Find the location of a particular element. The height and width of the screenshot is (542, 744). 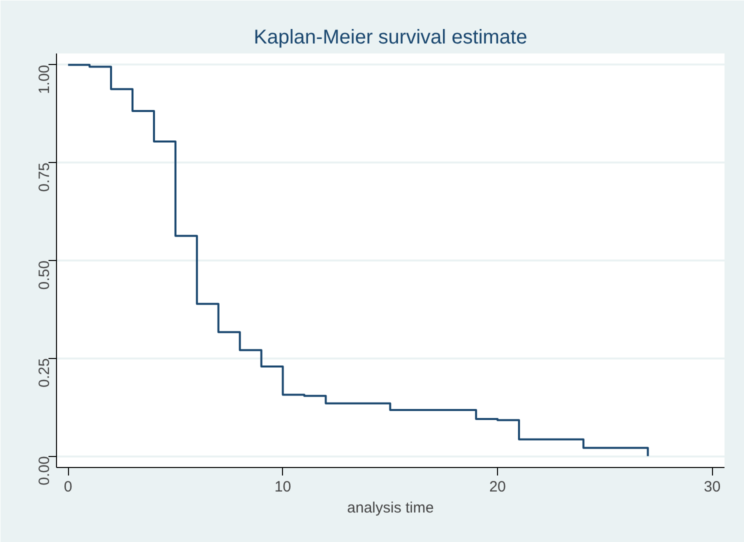

x-tick-label: 10 is located at coordinates (283, 487).